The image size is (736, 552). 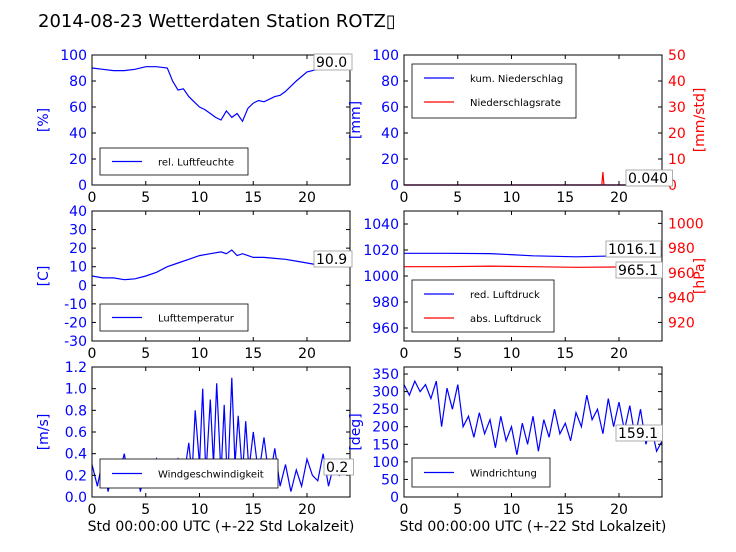 What do you see at coordinates (76, 390) in the screenshot?
I see `y-tick-label: 1.0` at bounding box center [76, 390].